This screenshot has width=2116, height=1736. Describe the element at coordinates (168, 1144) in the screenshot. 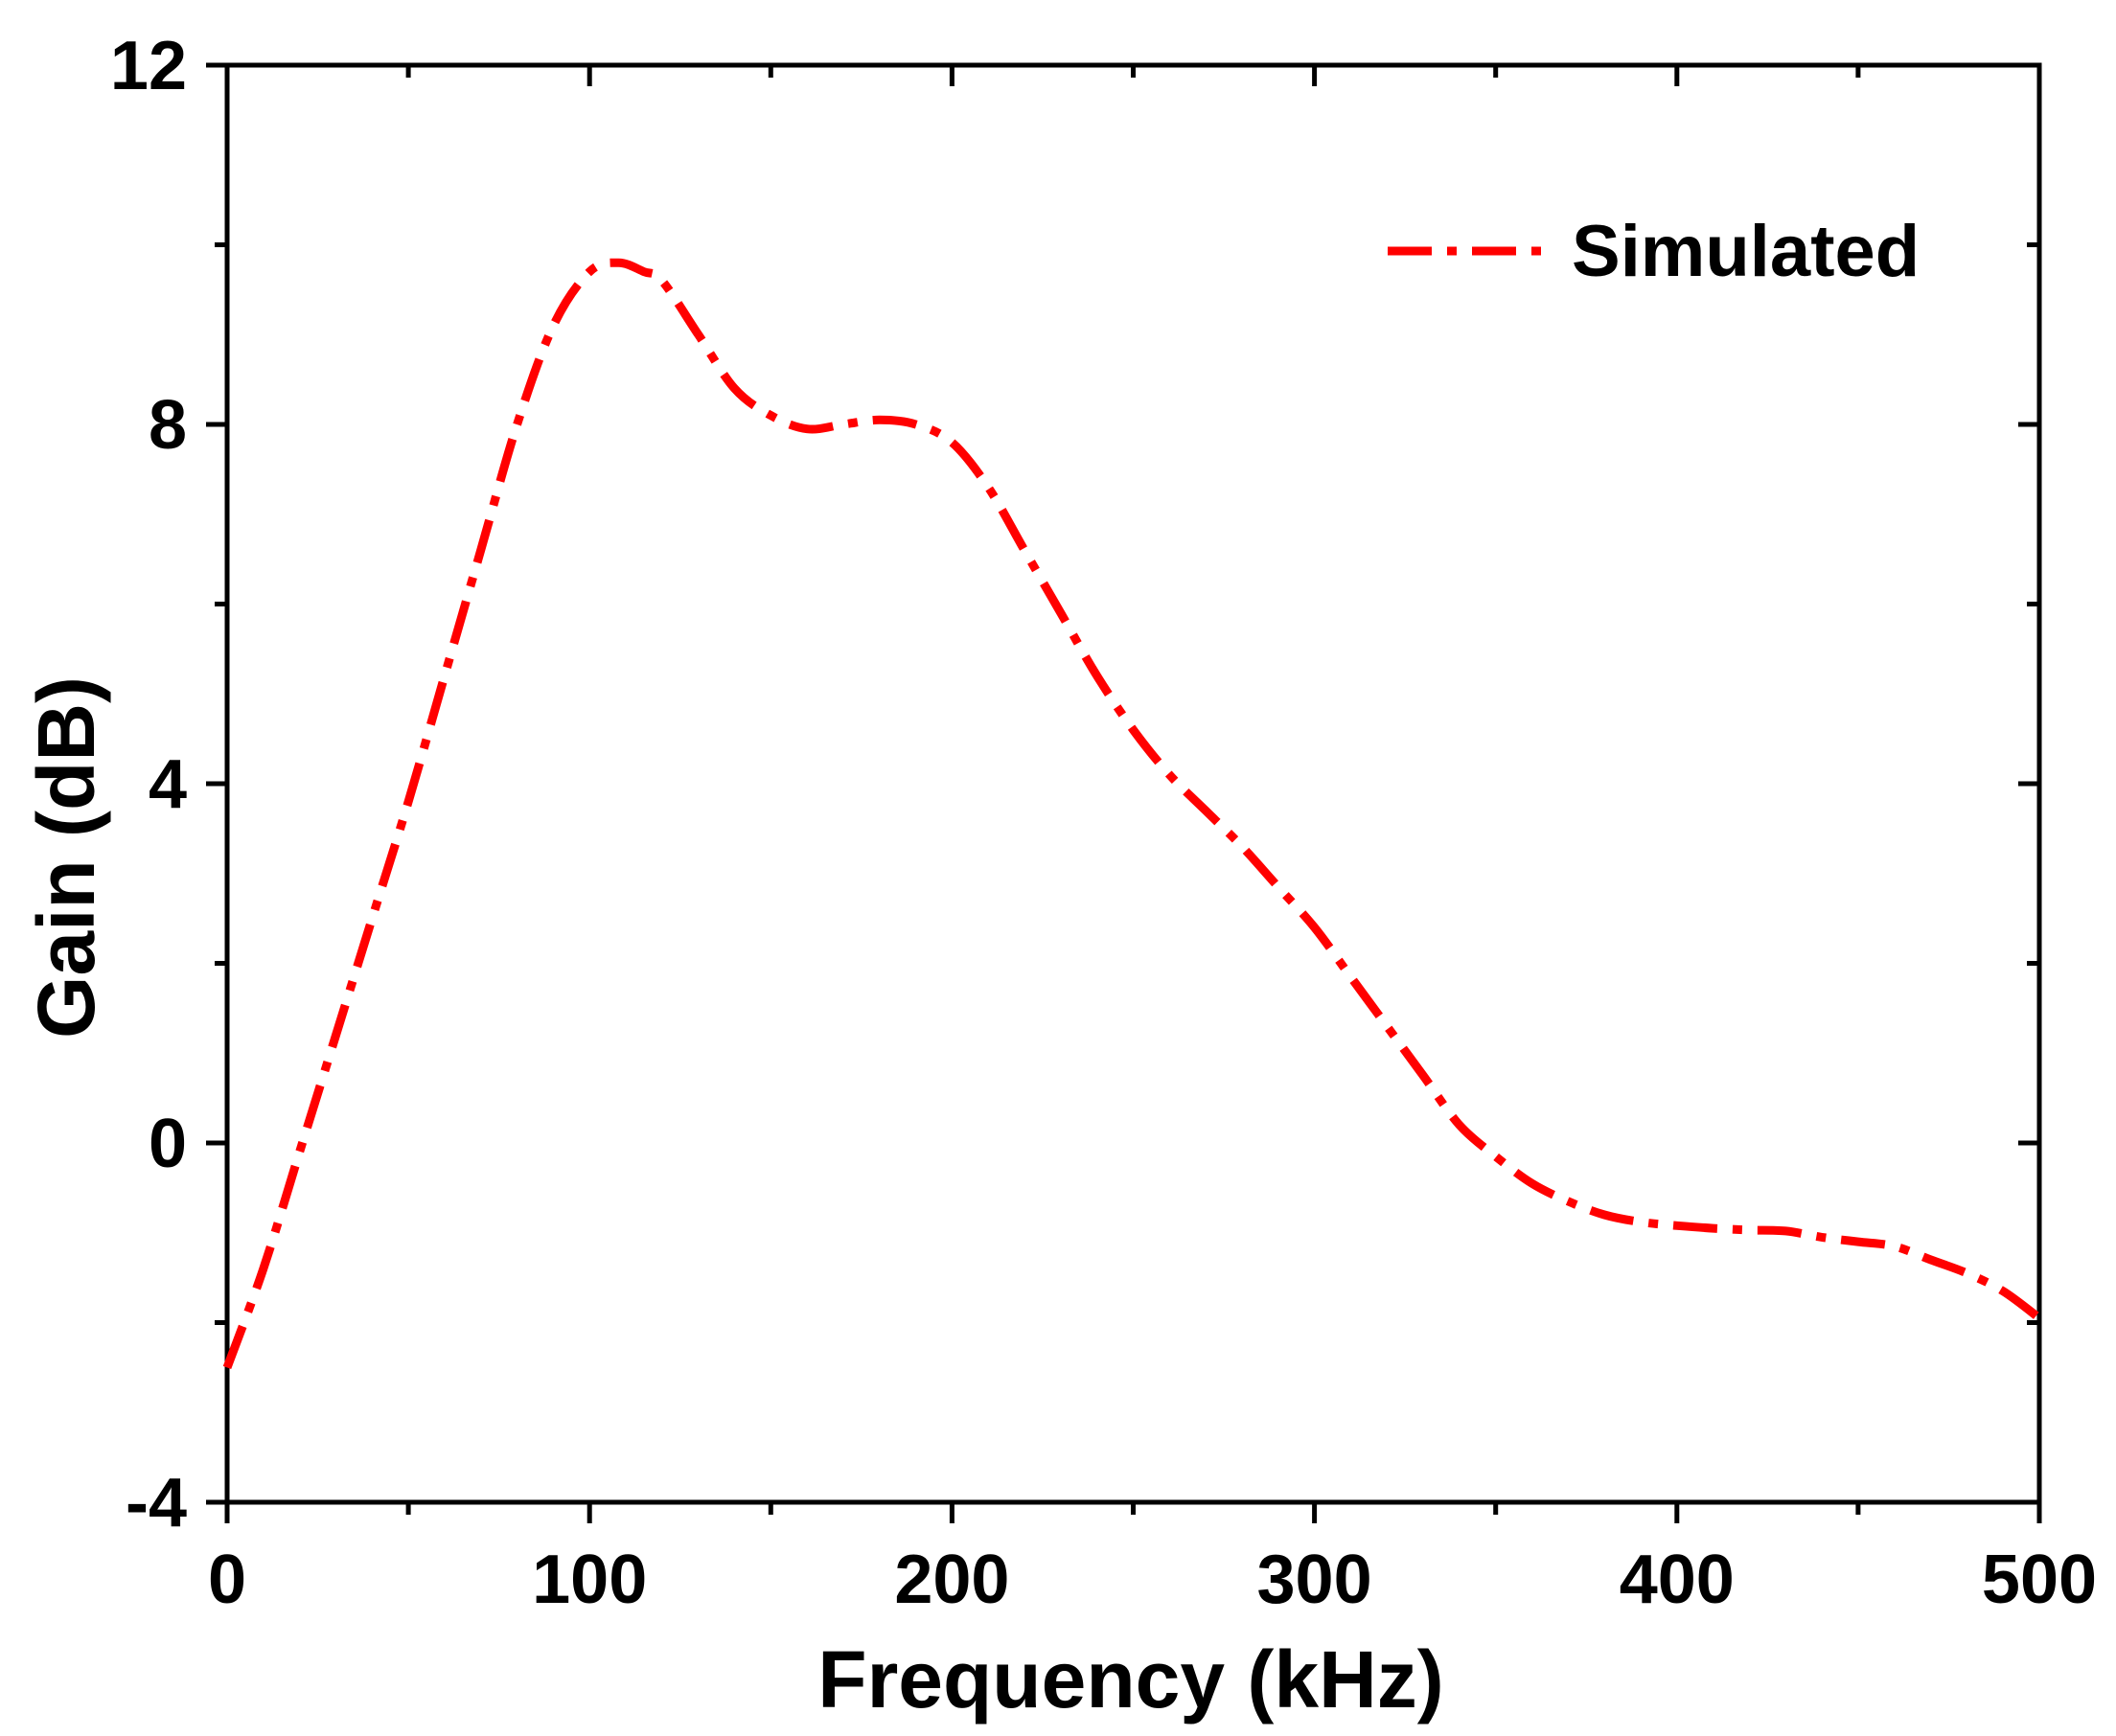

I see `y-tick-label: 0` at that location.